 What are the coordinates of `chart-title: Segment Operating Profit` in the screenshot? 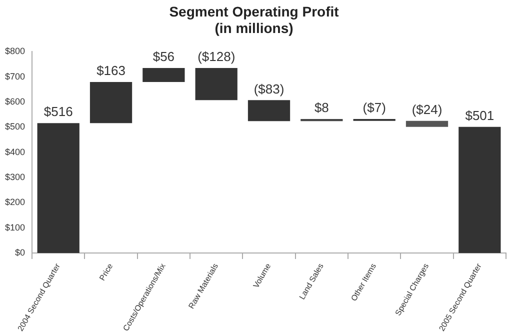 It's located at (254, 11).